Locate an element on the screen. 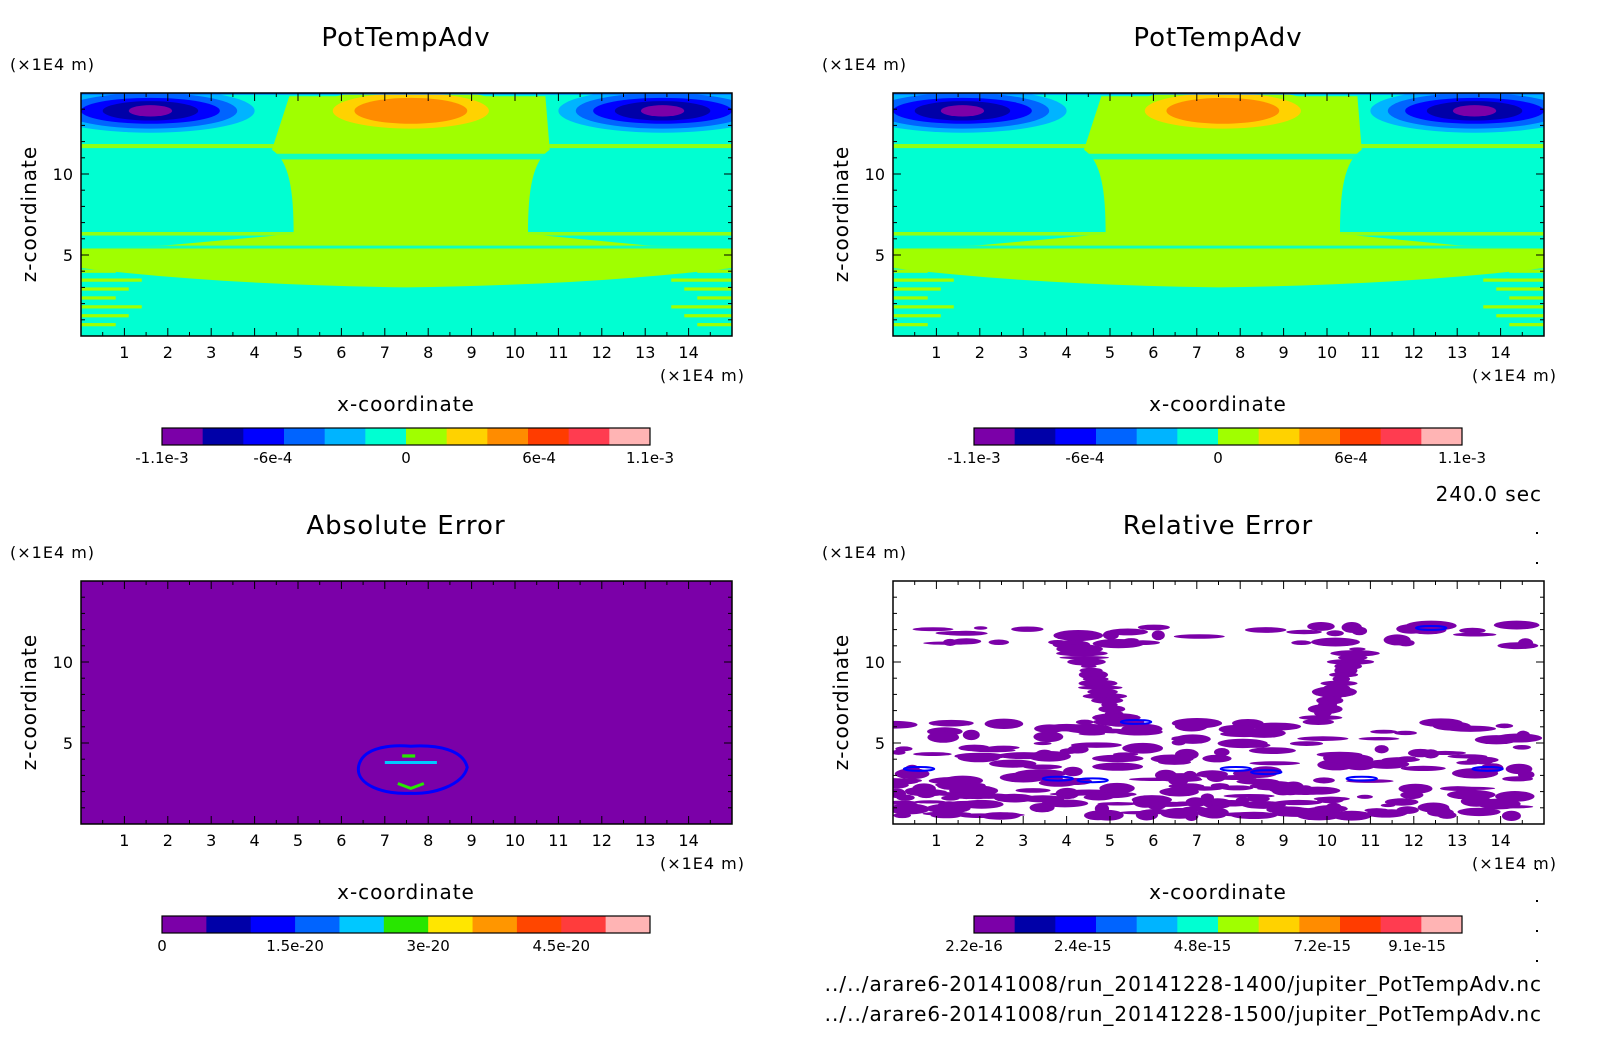 Image resolution: width=1604 pixels, height=1054 pixels. colorbar-tick-label: -1.1e-3 is located at coordinates (973, 458).